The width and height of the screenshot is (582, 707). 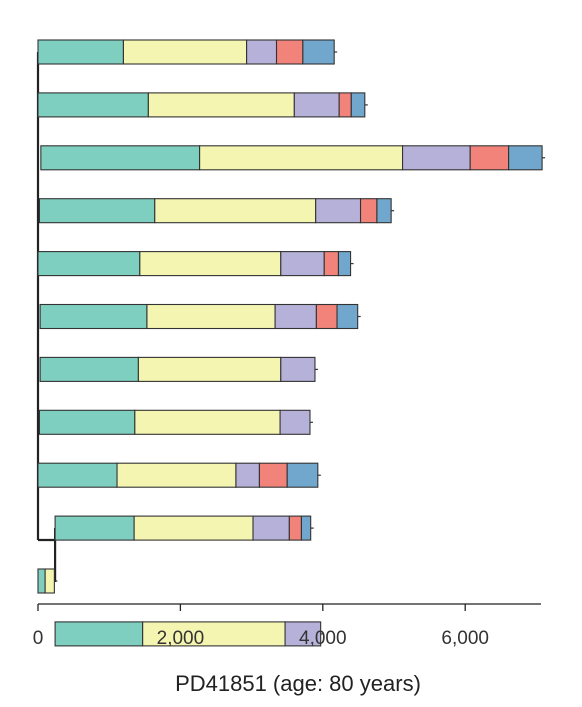 I want to click on x-axis: 0 2,000 4,000 6,000, so click(x=287, y=626).